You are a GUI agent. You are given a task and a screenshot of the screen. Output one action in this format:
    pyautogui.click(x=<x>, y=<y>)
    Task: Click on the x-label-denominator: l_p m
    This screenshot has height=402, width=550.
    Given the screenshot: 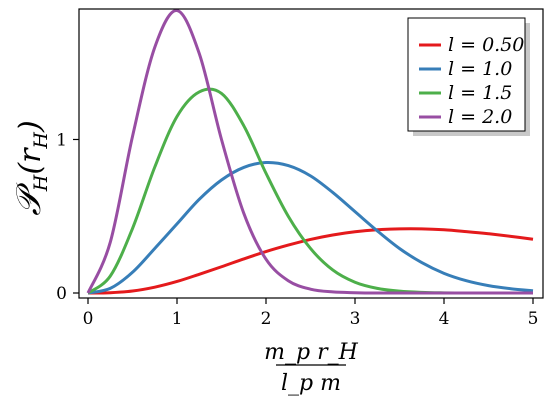 What is the action you would take?
    pyautogui.click(x=311, y=383)
    